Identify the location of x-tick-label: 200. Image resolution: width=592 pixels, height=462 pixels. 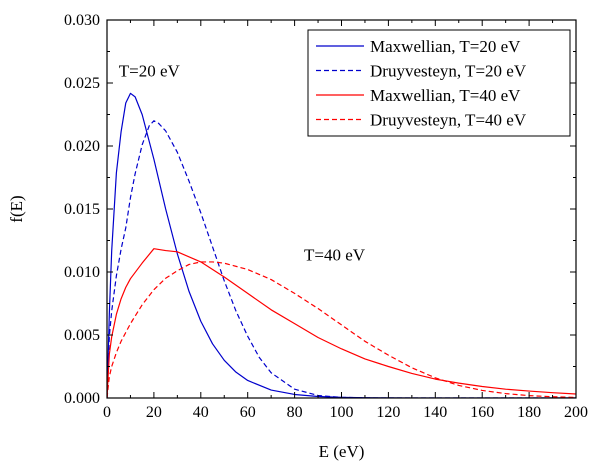
(576, 412).